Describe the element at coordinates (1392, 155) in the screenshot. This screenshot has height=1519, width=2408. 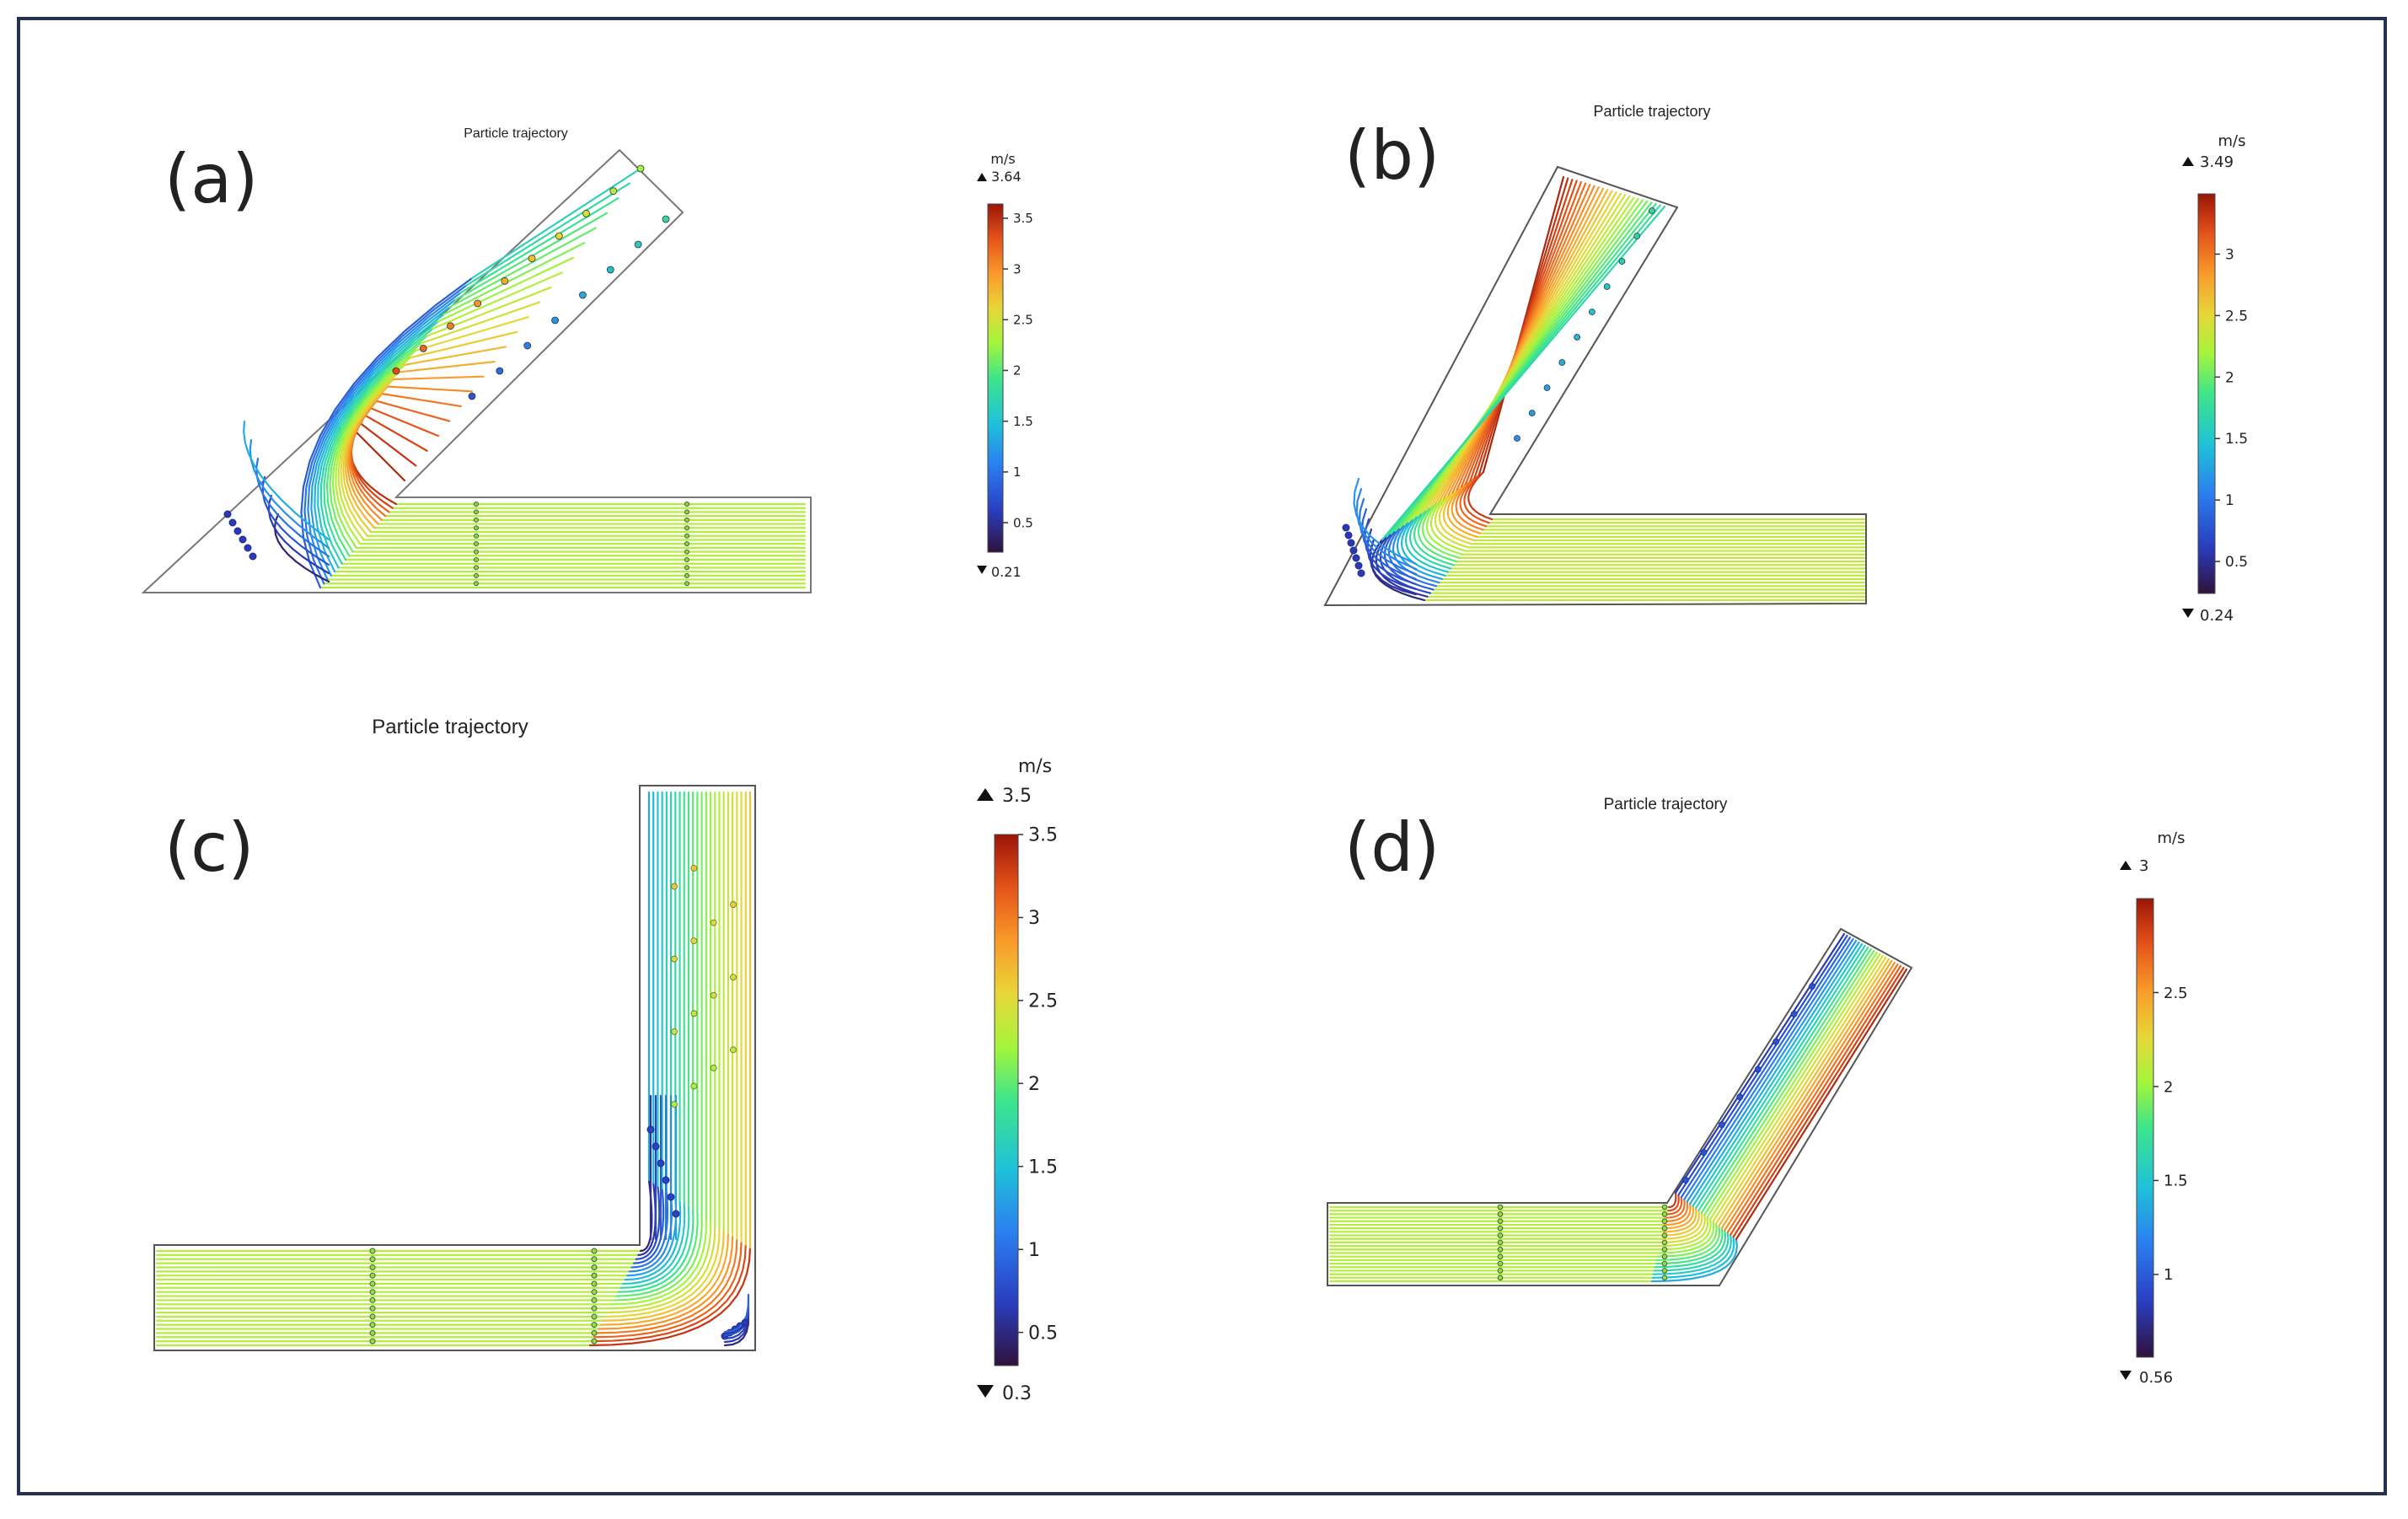
I see `panel-b-letter: (b)` at that location.